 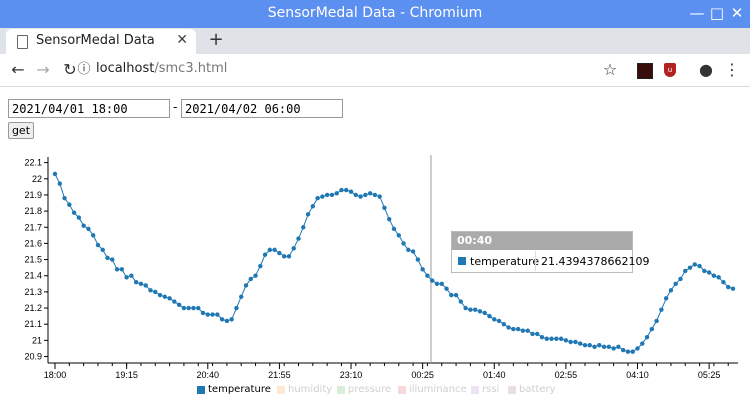 What do you see at coordinates (182, 40) in the screenshot?
I see `tab-close-icon: ✕` at bounding box center [182, 40].